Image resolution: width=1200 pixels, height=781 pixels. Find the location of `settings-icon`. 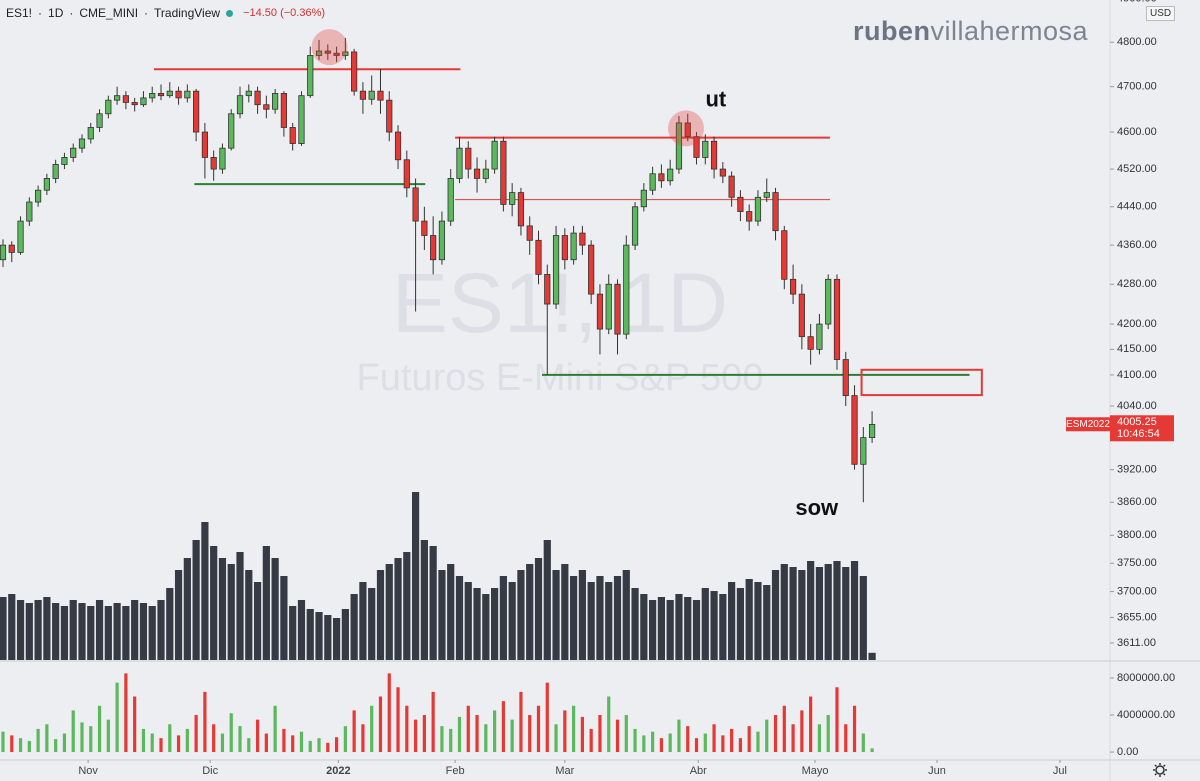

settings-icon is located at coordinates (1160, 770).